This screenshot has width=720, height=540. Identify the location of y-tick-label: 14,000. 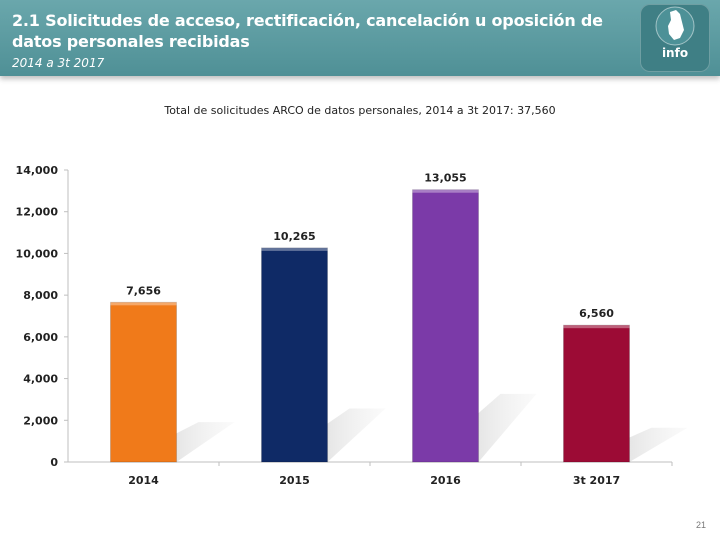
(37, 170).